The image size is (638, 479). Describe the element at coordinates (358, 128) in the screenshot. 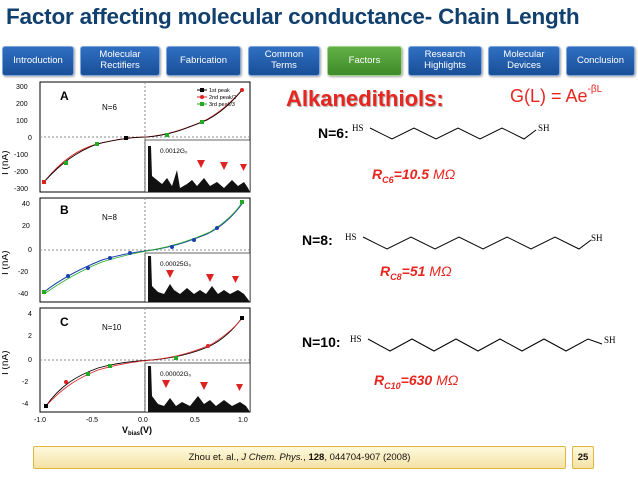

I see `molecule-n6-hs: HS` at that location.